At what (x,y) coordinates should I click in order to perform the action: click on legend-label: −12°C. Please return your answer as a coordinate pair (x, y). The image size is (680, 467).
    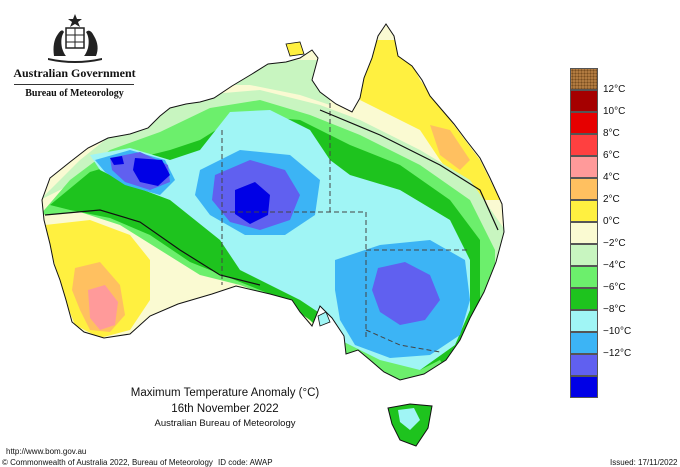
    Looking at the image, I should click on (617, 353).